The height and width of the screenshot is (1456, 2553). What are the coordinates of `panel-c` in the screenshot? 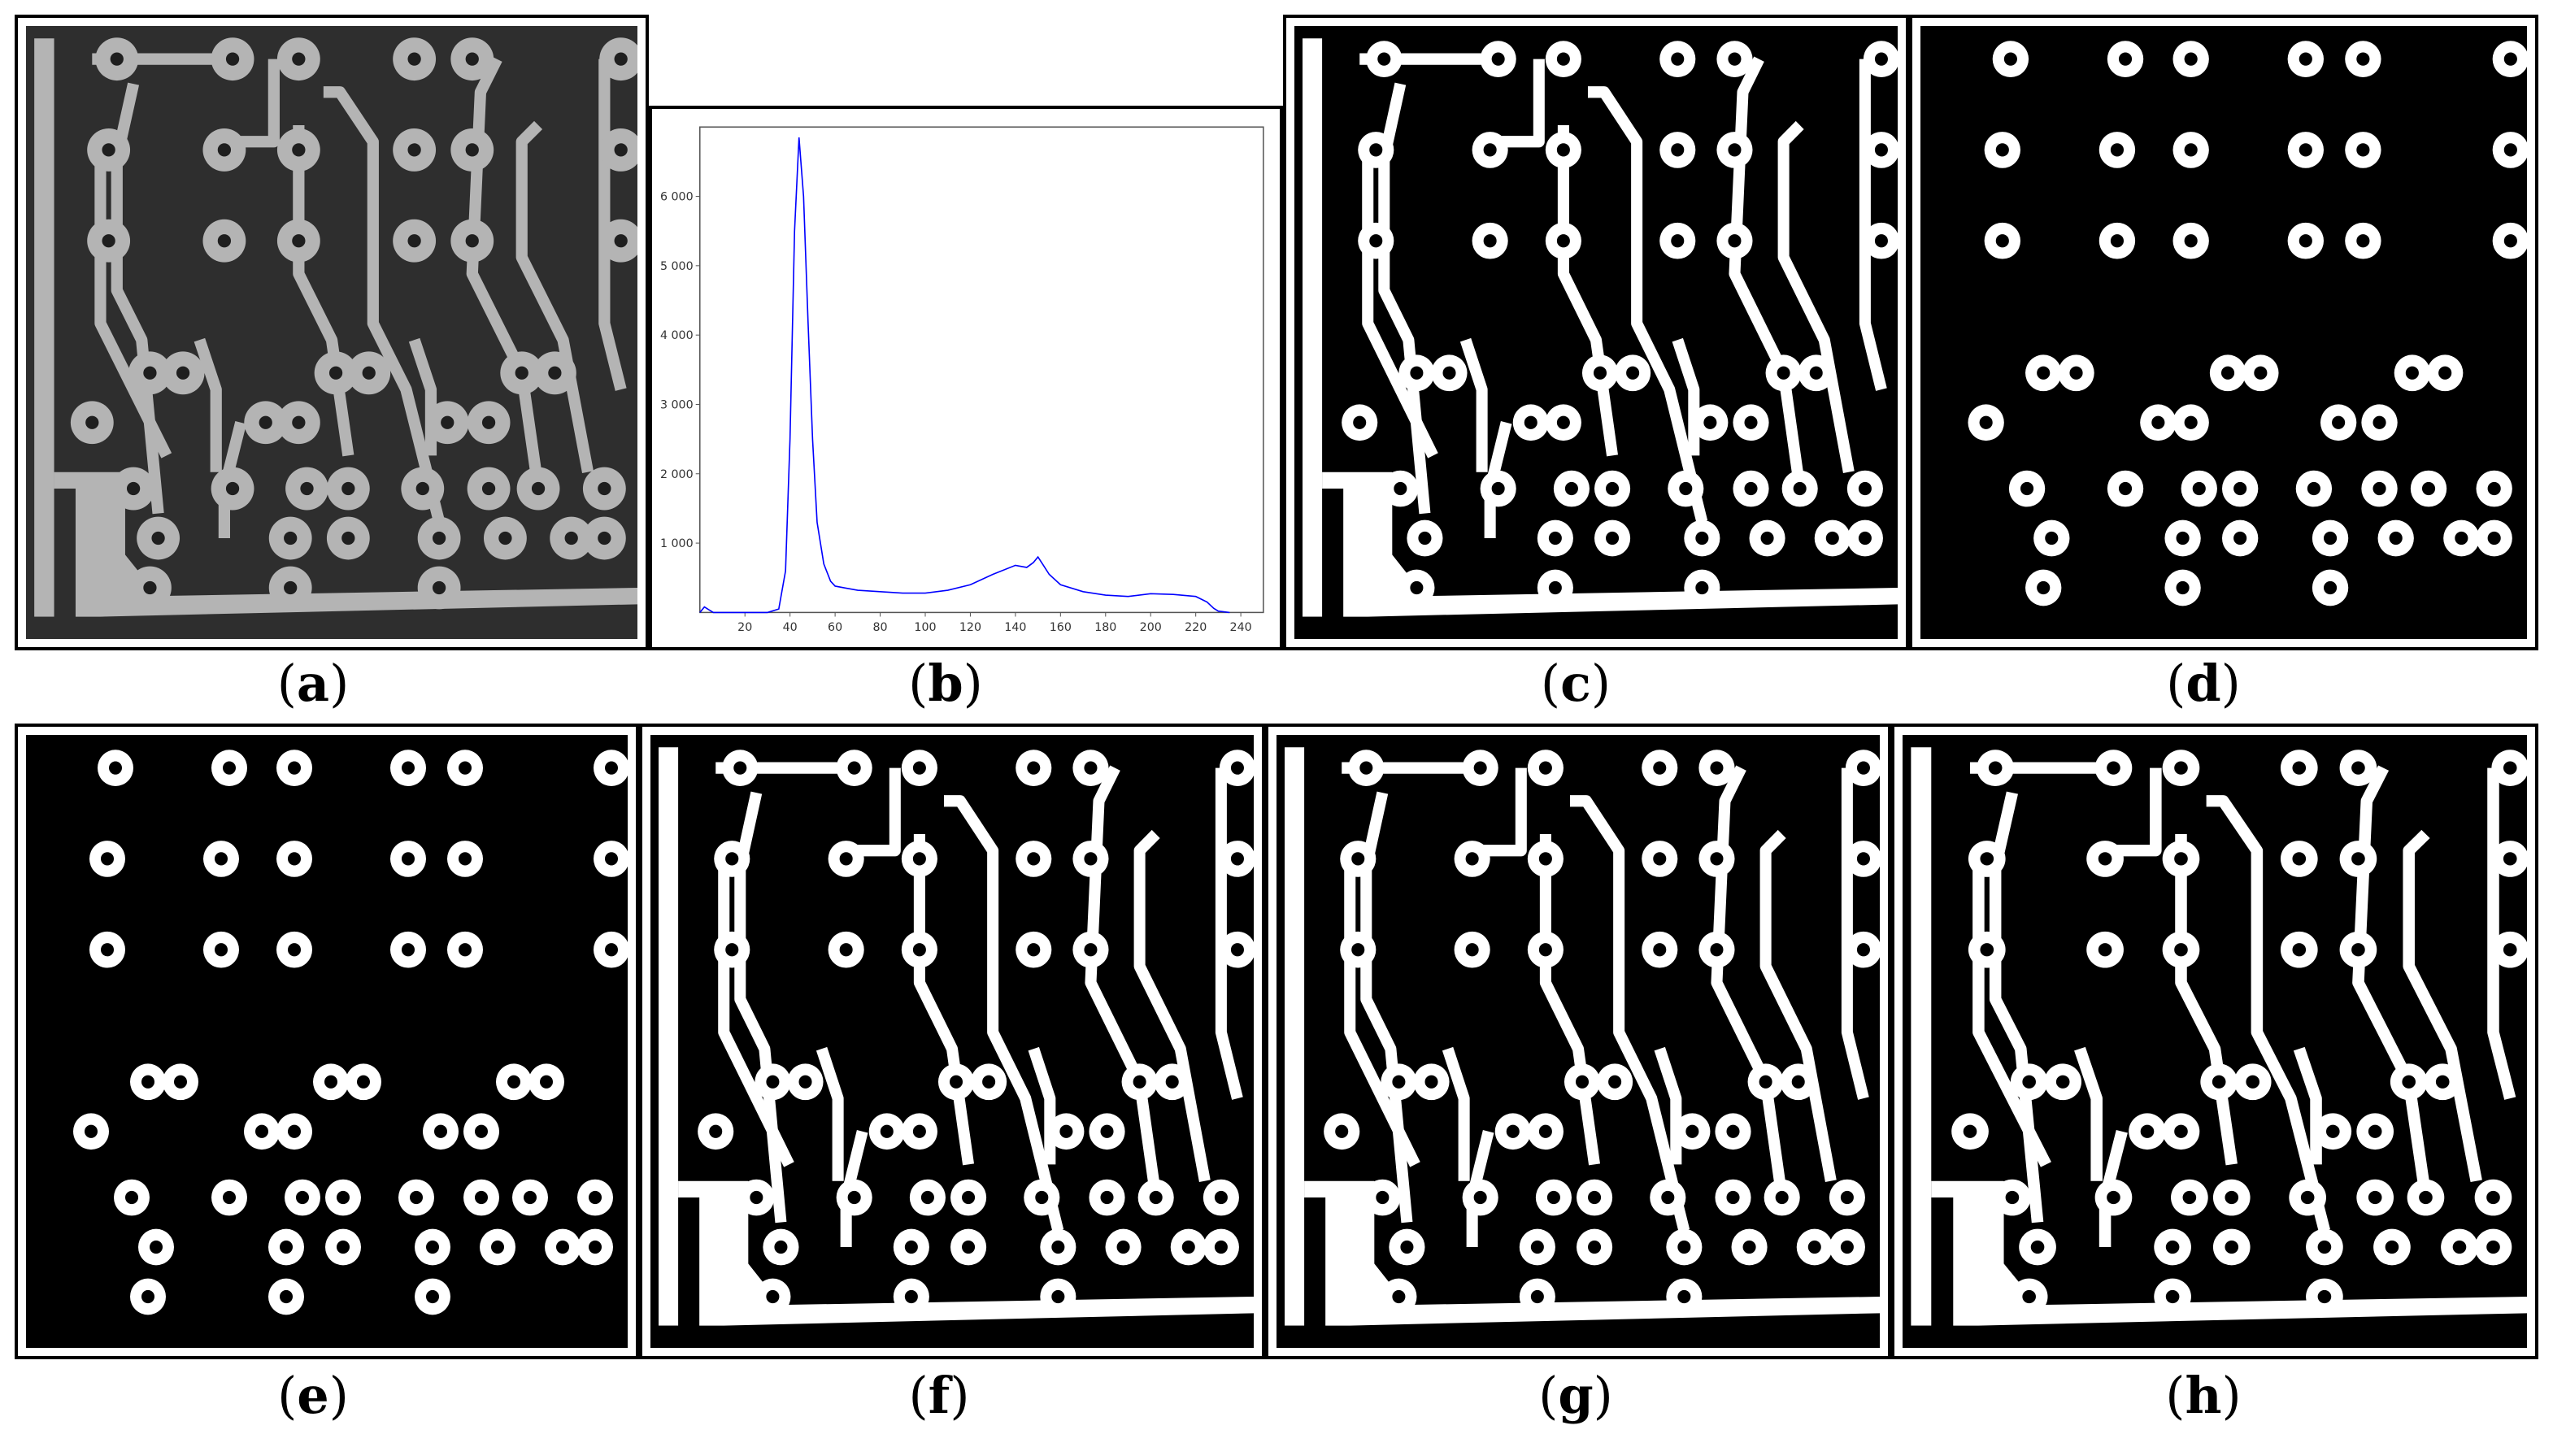 It's located at (1596, 333).